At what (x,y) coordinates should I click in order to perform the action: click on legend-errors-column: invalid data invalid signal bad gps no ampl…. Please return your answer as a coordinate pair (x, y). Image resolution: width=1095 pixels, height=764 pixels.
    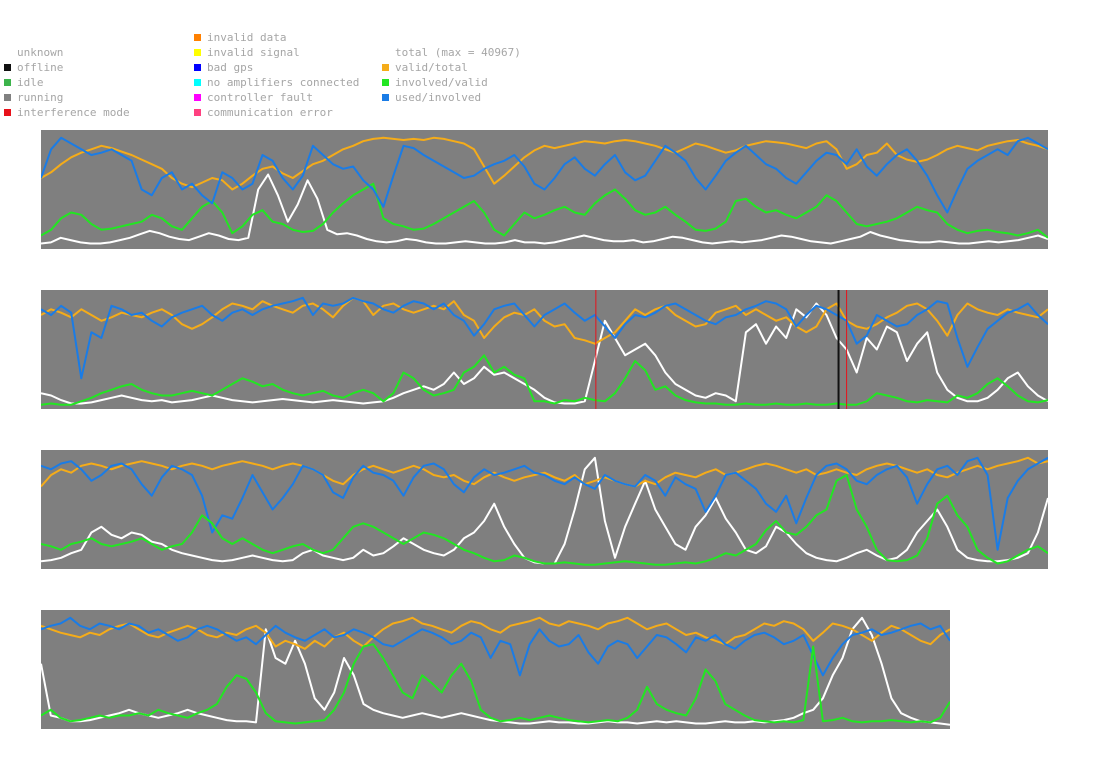
    Looking at the image, I should click on (289, 60).